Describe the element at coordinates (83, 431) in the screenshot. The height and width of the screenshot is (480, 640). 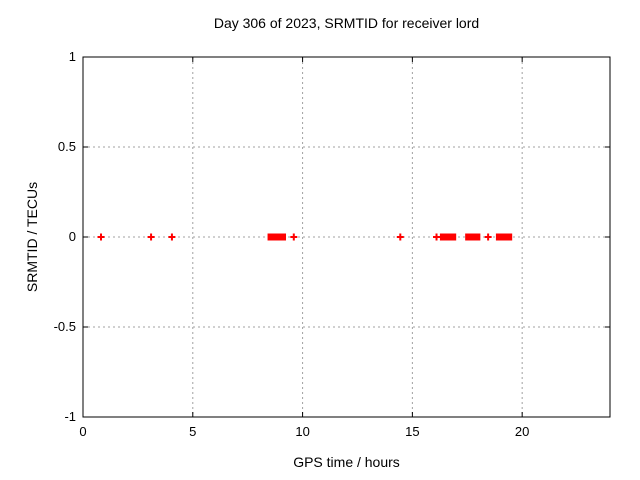
I see `x-tick-label: 0` at that location.